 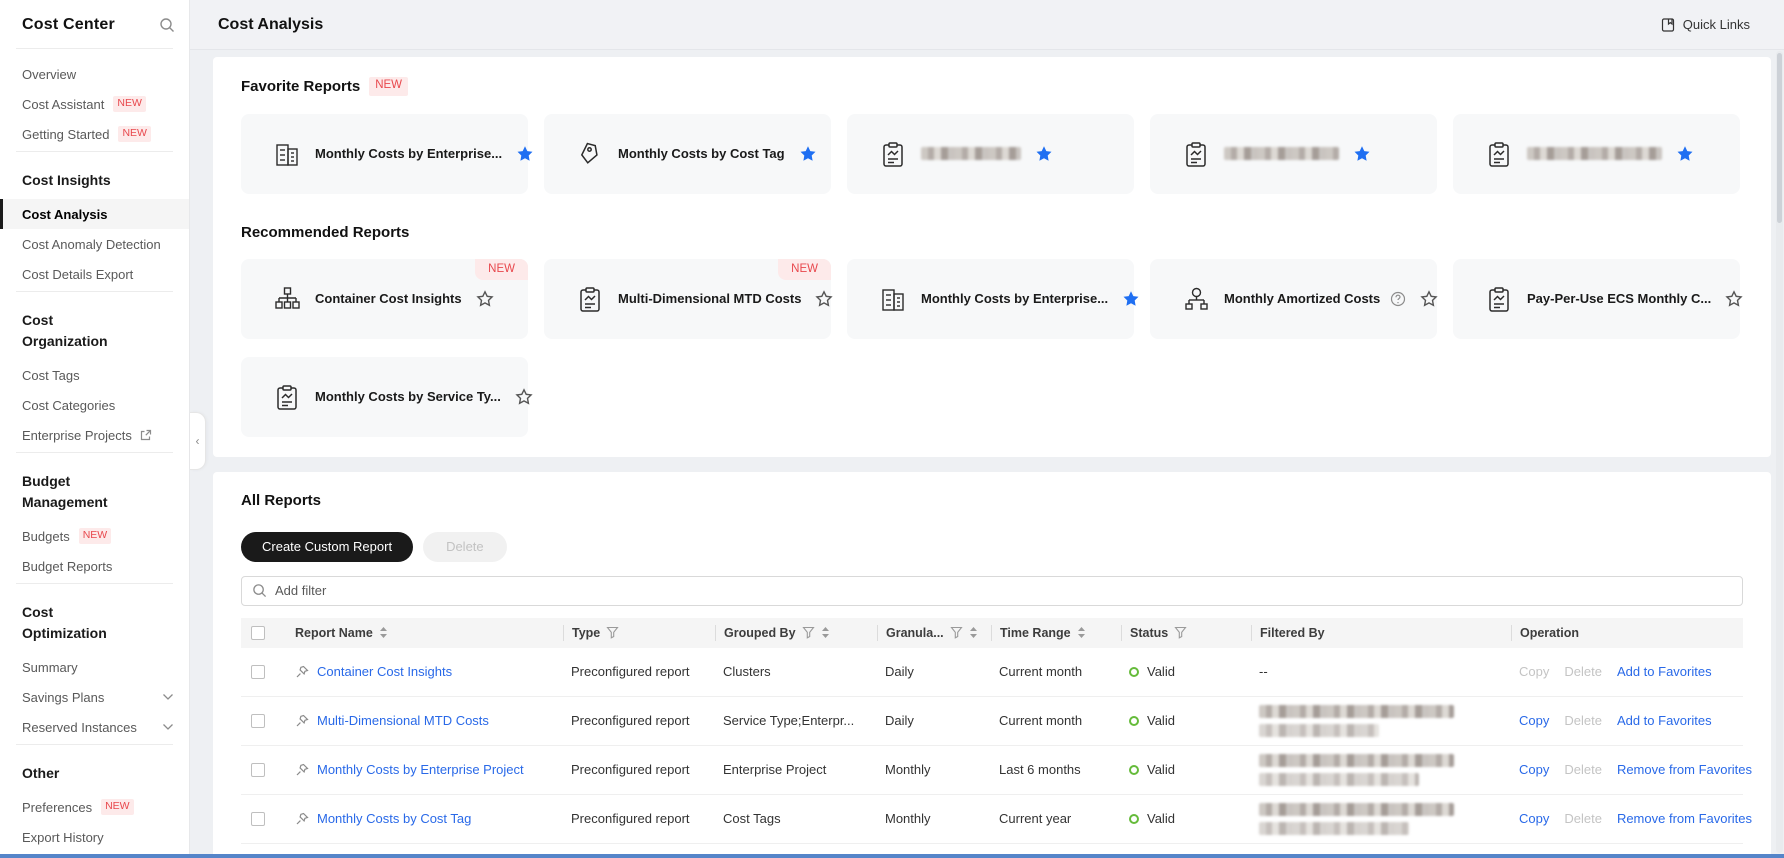 I want to click on external-link-icon, so click(x=146, y=435).